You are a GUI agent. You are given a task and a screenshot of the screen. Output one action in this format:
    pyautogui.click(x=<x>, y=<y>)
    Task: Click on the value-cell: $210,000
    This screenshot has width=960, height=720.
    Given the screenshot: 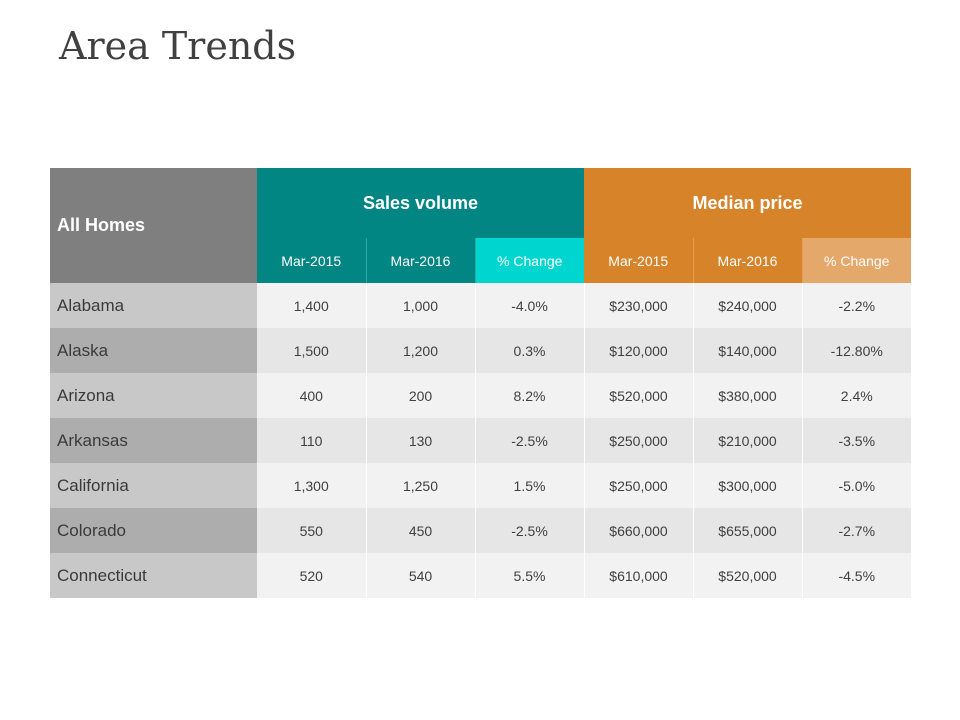 What is the action you would take?
    pyautogui.click(x=748, y=440)
    